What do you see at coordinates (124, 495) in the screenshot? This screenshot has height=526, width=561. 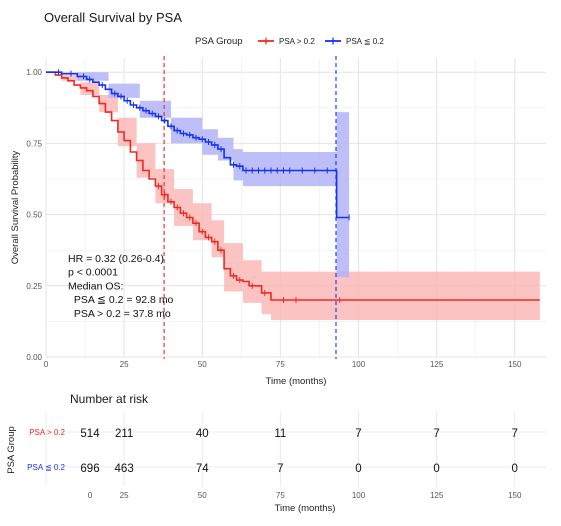 I see `risk-x-tick-label: 25` at bounding box center [124, 495].